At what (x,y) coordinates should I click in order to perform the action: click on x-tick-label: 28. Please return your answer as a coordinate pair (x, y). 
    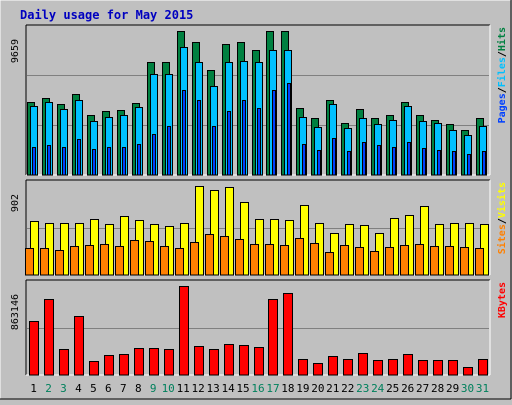
    Looking at the image, I should click on (437, 388).